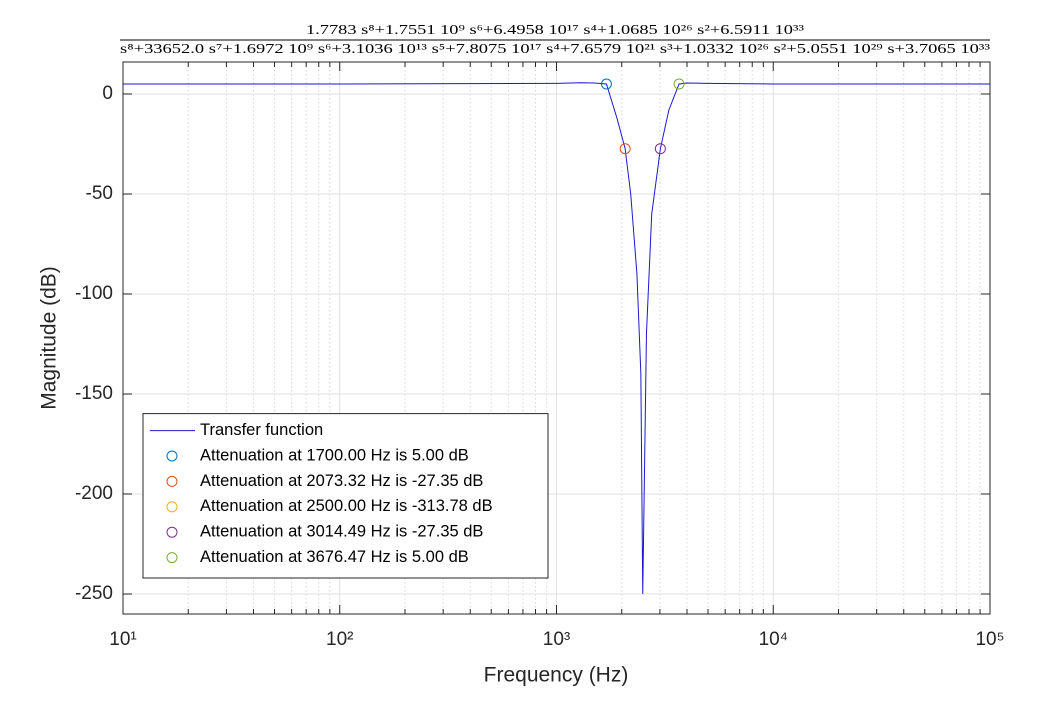 The height and width of the screenshot is (705, 1048). Describe the element at coordinates (99, 193) in the screenshot. I see `y-tick-label: -50` at that location.